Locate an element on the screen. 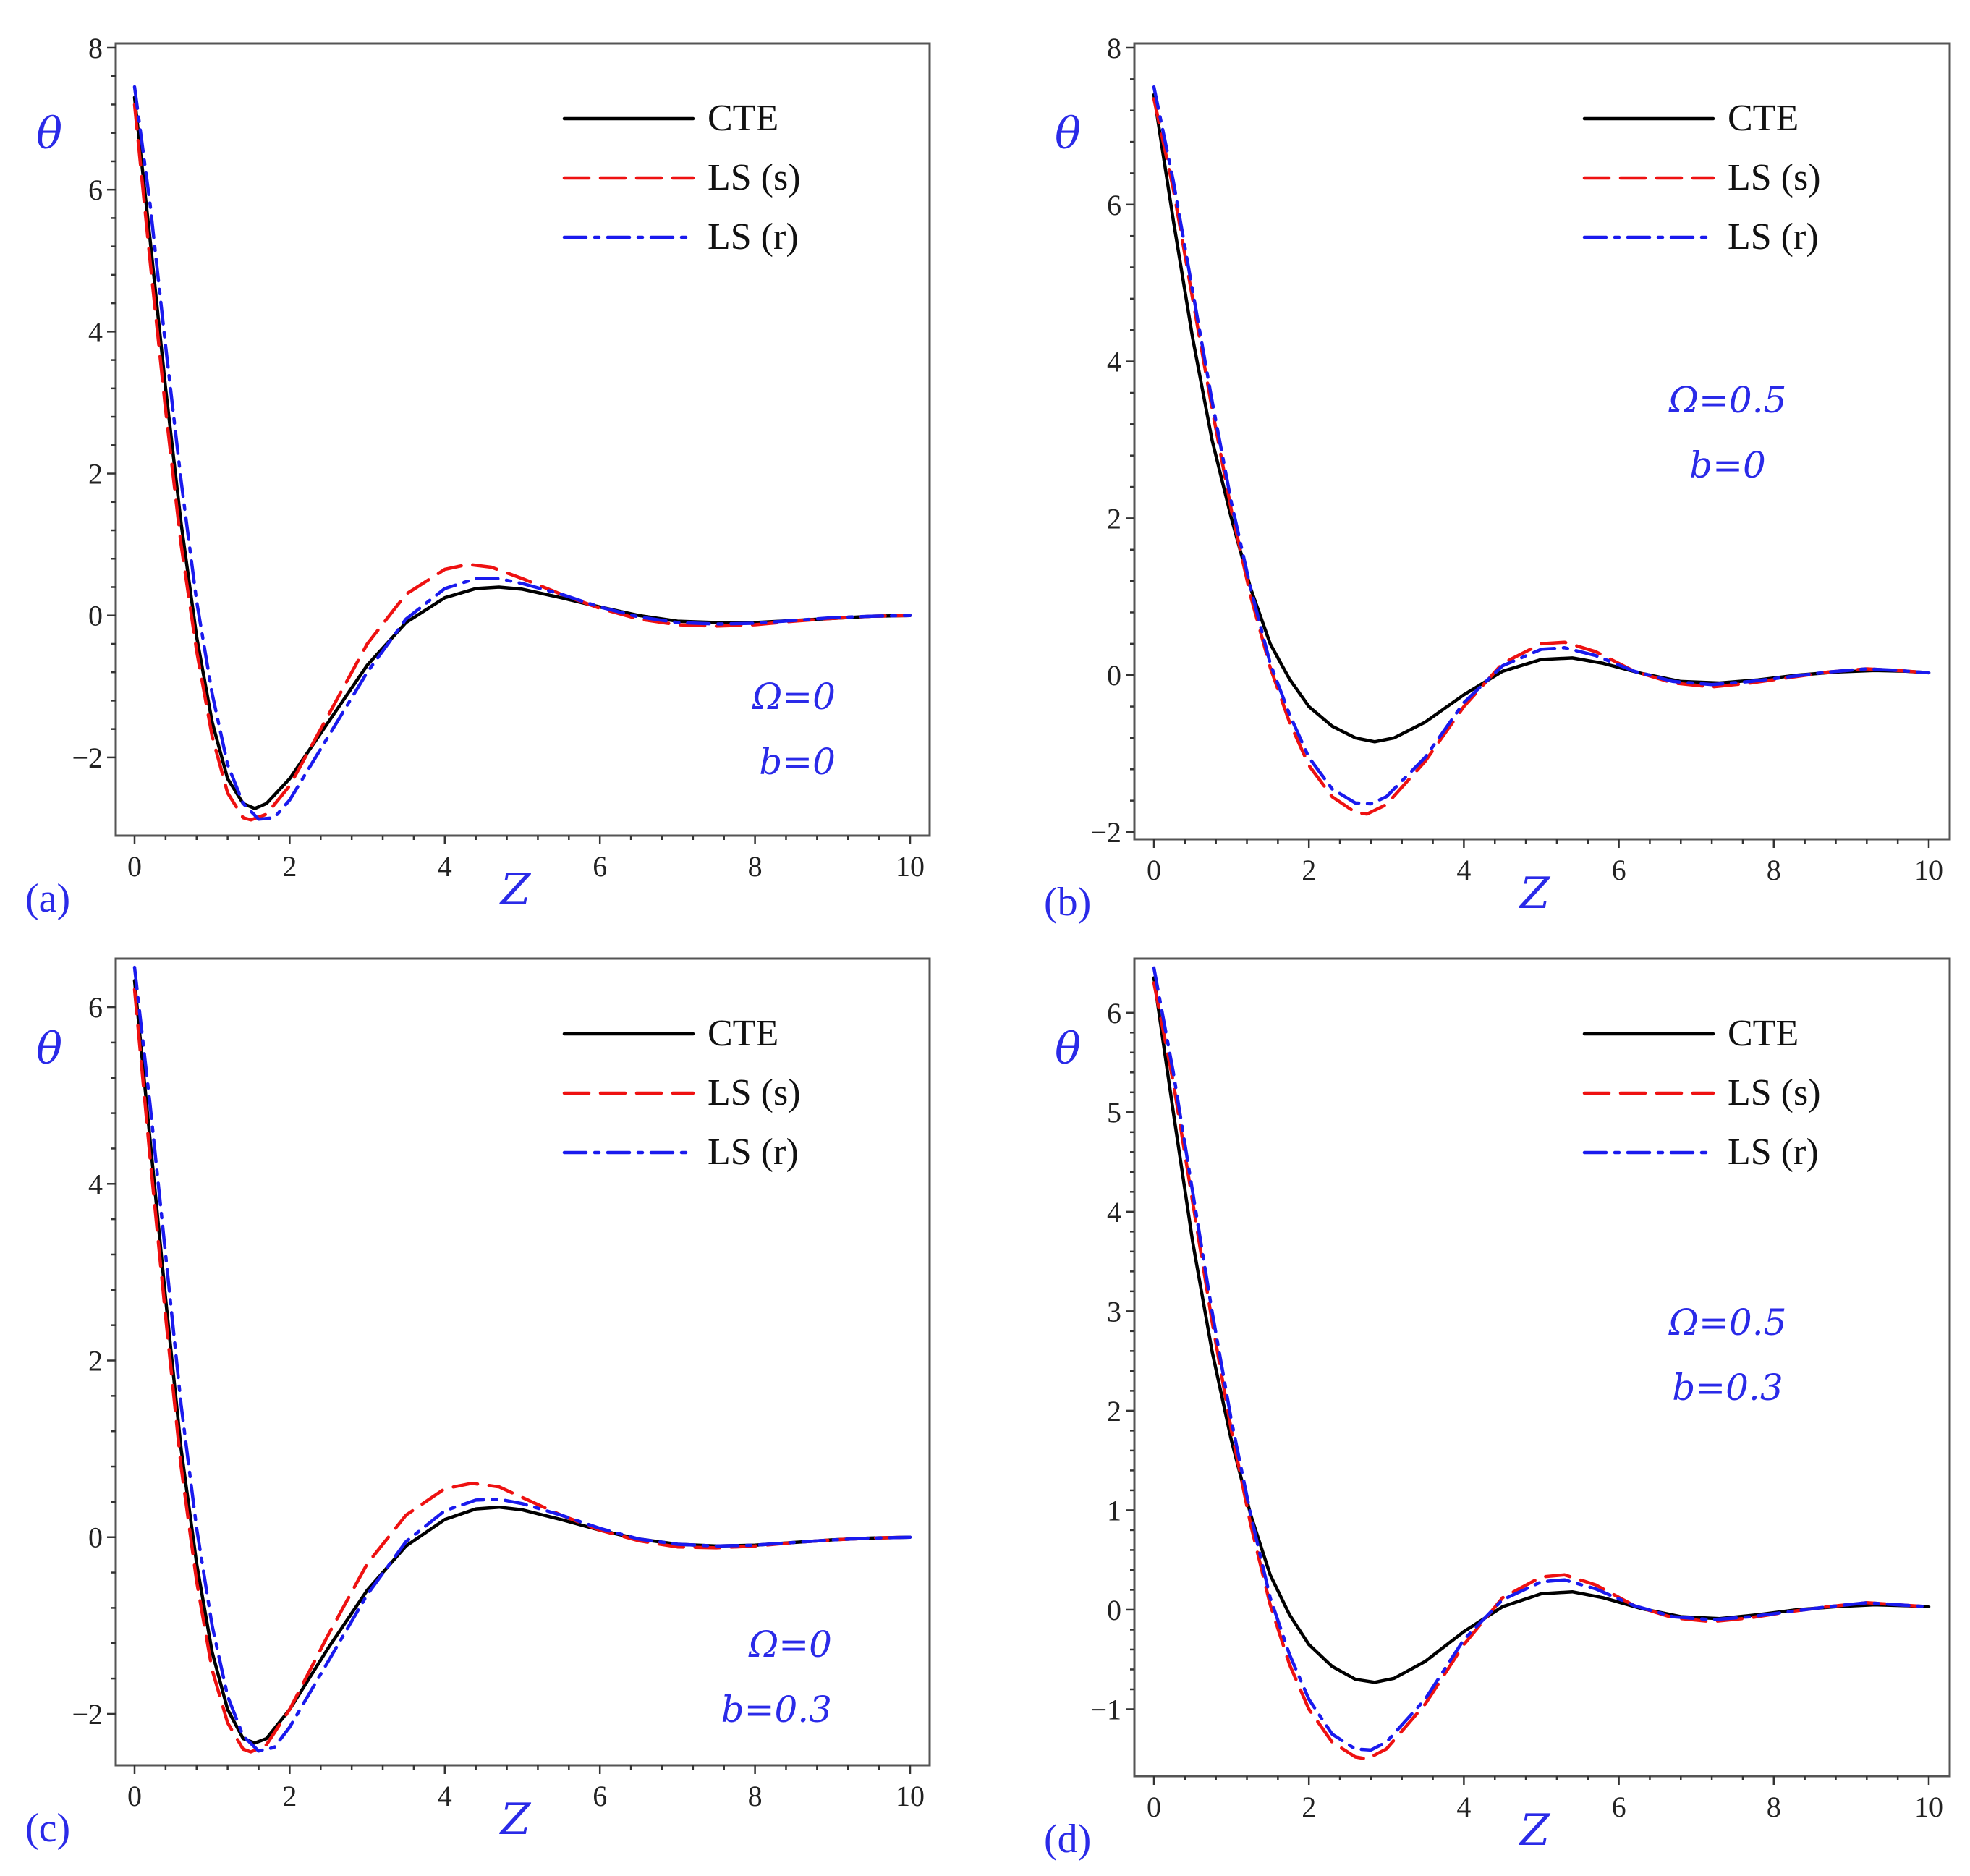 Image resolution: width=1970 pixels, height=1876 pixels. panel-label: (a) is located at coordinates (47, 898).